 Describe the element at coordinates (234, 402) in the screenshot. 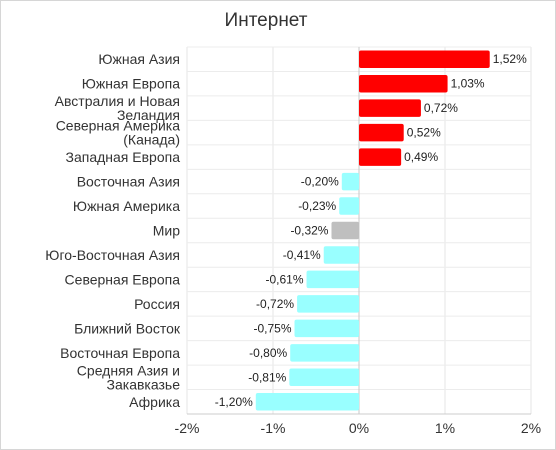

I see `data-label: -1,20%` at that location.